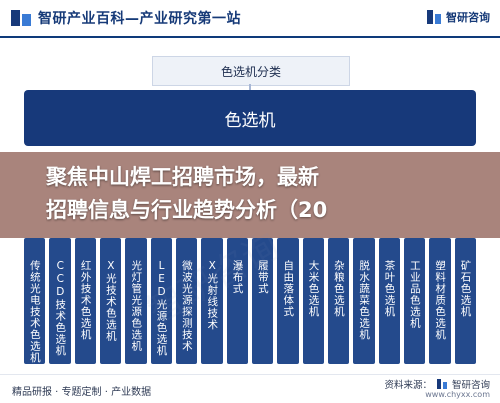 This screenshot has width=500, height=403. Describe the element at coordinates (250, 118) in the screenshot. I see `root-node: 色选机` at that location.